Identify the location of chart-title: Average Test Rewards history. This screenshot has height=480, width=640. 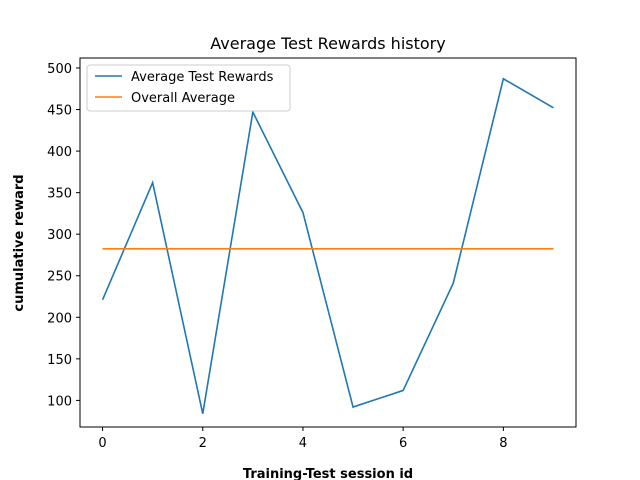
(327, 43).